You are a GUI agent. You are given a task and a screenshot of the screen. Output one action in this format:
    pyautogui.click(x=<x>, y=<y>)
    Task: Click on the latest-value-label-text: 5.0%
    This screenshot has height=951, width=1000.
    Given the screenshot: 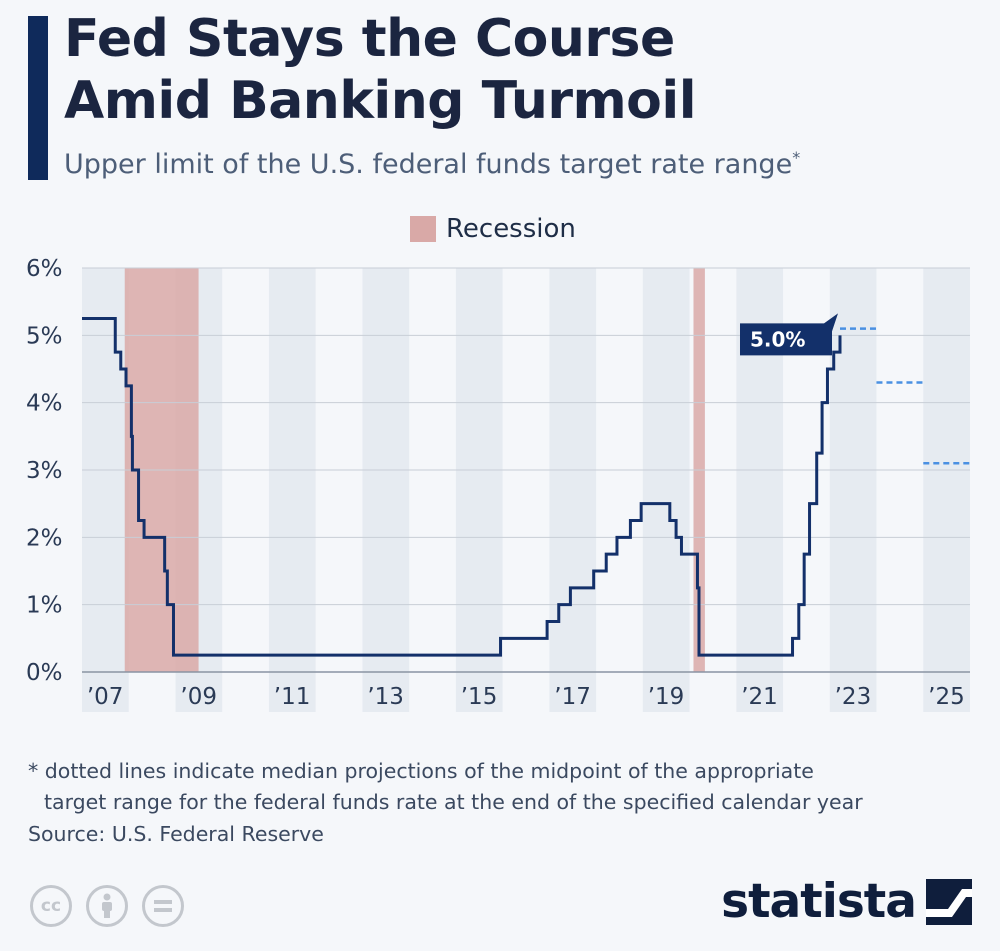 What is the action you would take?
    pyautogui.click(x=777, y=339)
    